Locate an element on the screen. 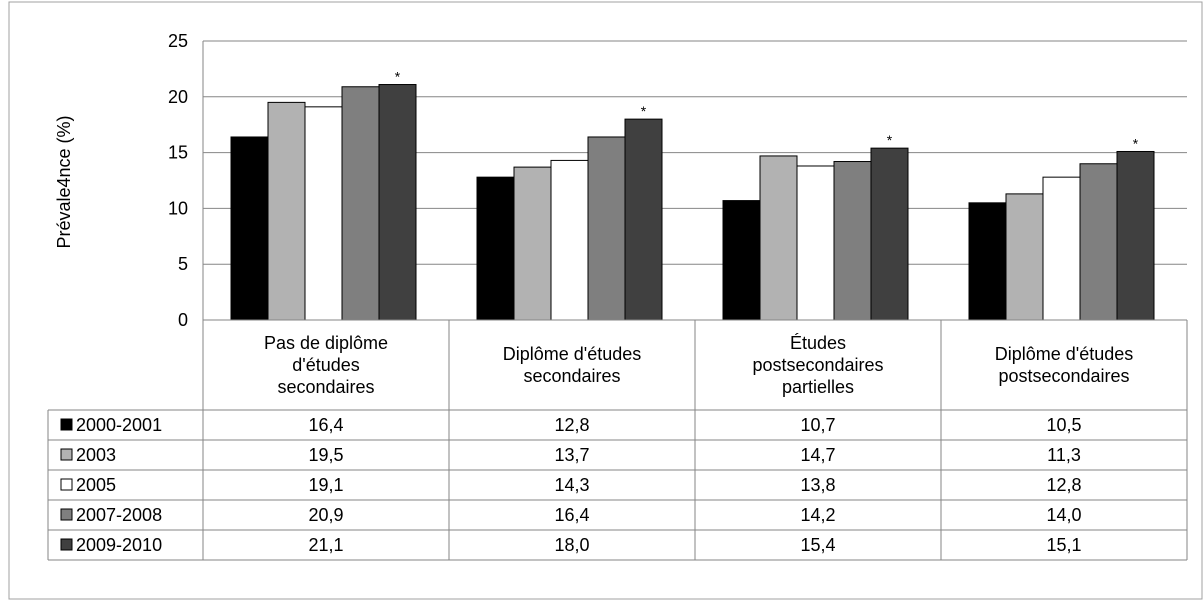  data-value-label: 14,3 is located at coordinates (571, 485).